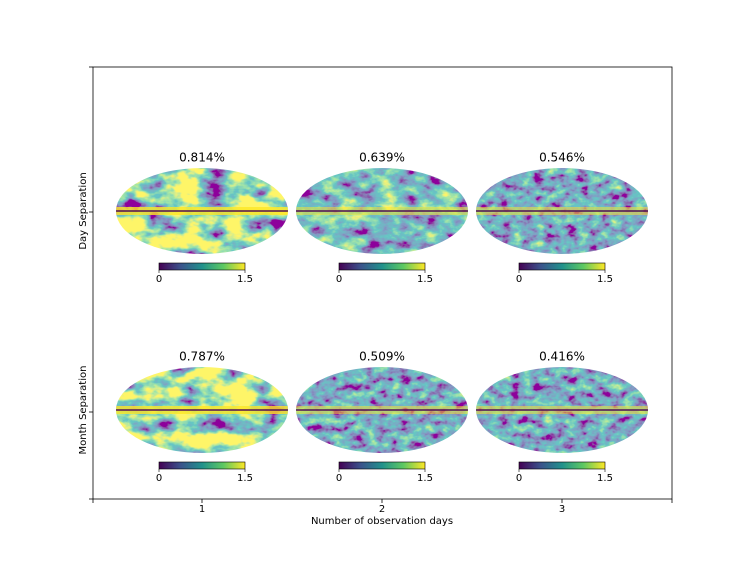 Image resolution: width=747 pixels, height=561 pixels. What do you see at coordinates (202, 357) in the screenshot?
I see `panel-title: 0.787%` at bounding box center [202, 357].